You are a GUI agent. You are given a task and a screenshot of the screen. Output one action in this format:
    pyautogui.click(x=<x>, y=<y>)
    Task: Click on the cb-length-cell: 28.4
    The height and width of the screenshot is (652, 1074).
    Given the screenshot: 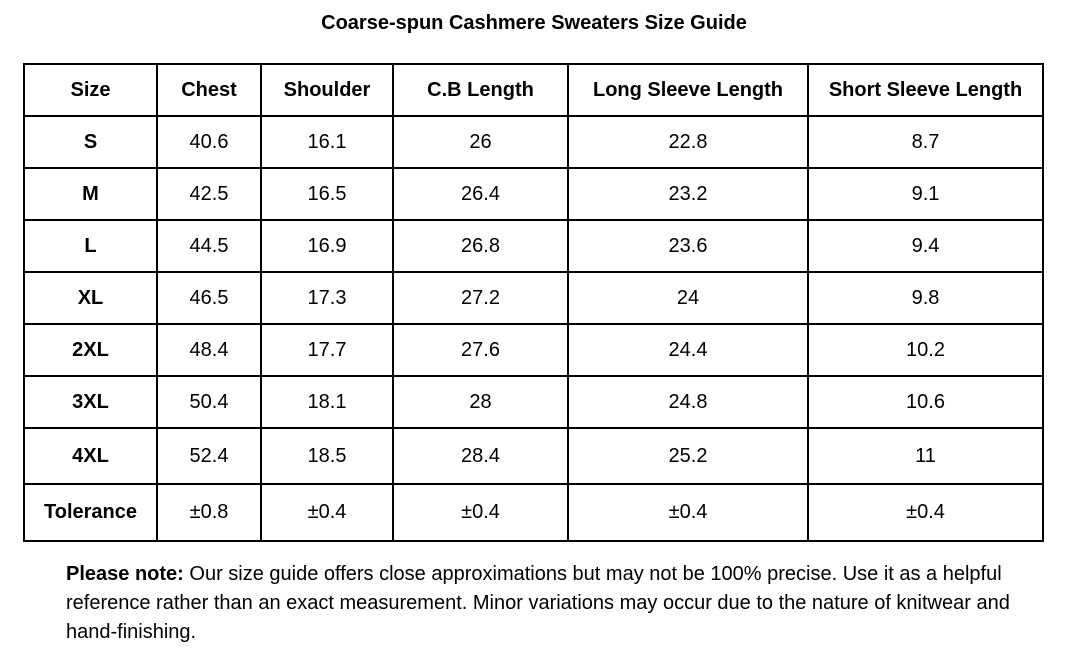 What is the action you would take?
    pyautogui.click(x=480, y=456)
    